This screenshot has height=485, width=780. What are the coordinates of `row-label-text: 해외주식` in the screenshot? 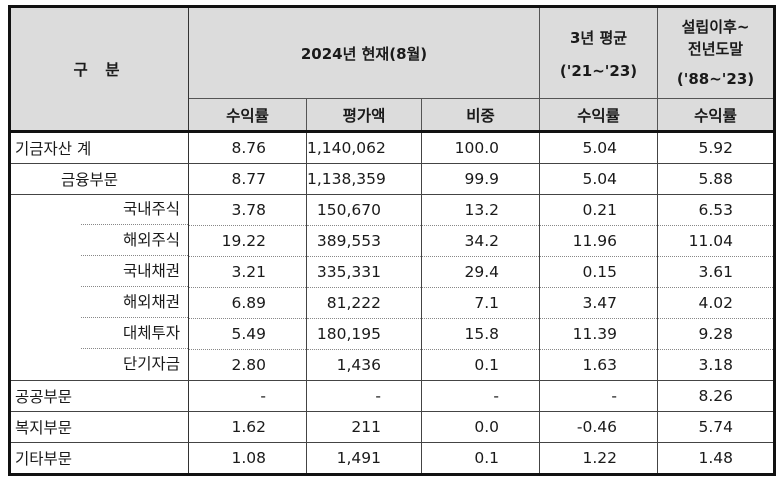 It's located at (134, 241).